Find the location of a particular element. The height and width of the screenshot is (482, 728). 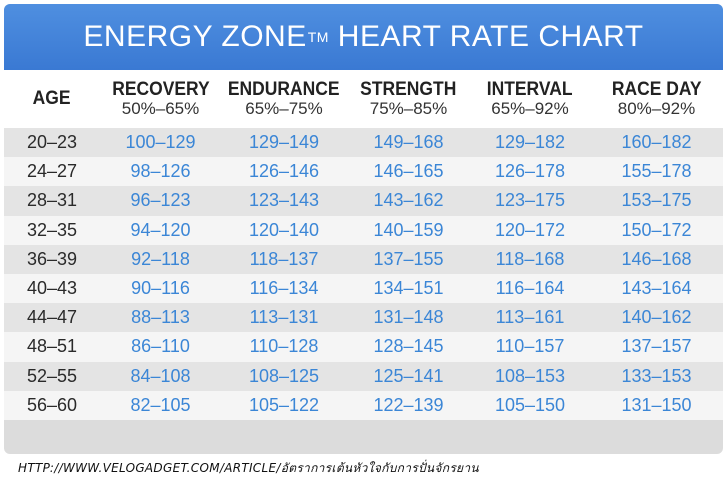

age-cell: 44–47 is located at coordinates (52, 317).